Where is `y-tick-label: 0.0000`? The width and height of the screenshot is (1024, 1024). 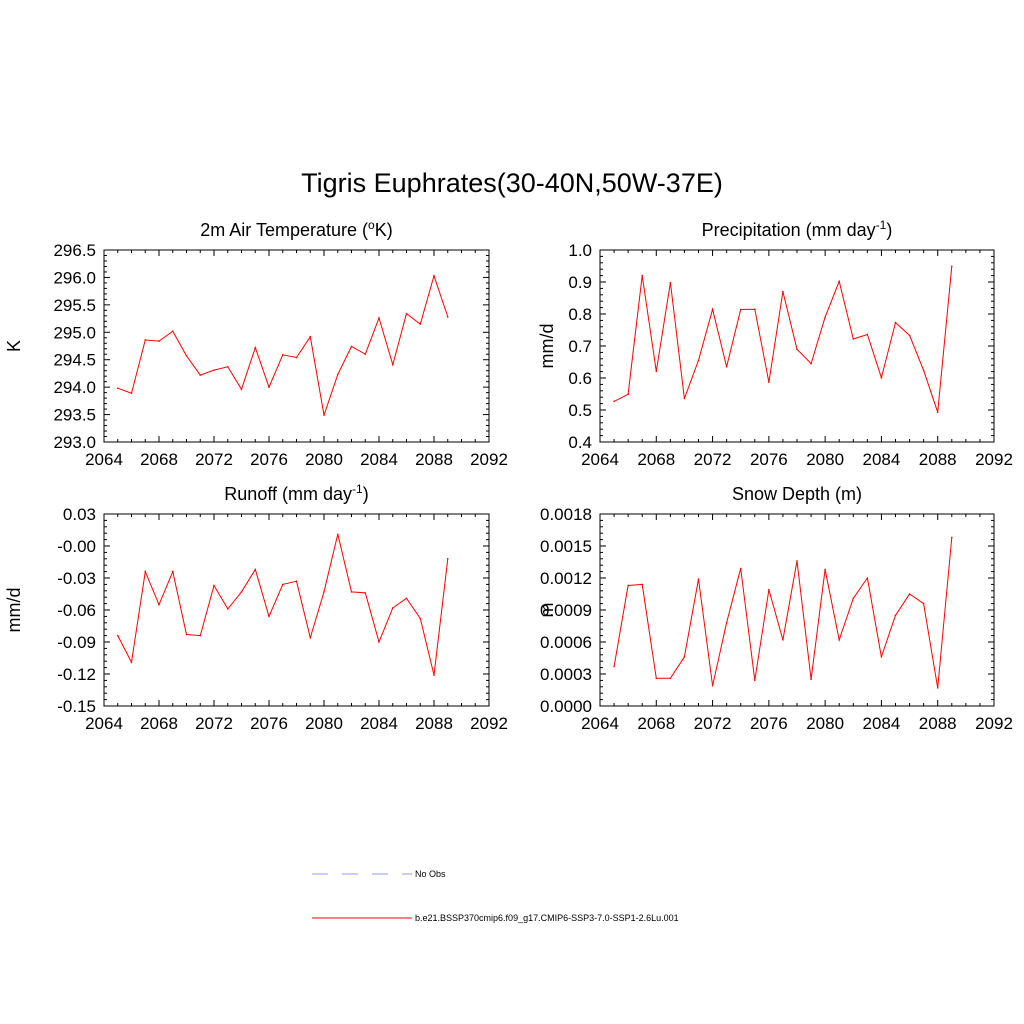
y-tick-label: 0.0000 is located at coordinates (566, 706).